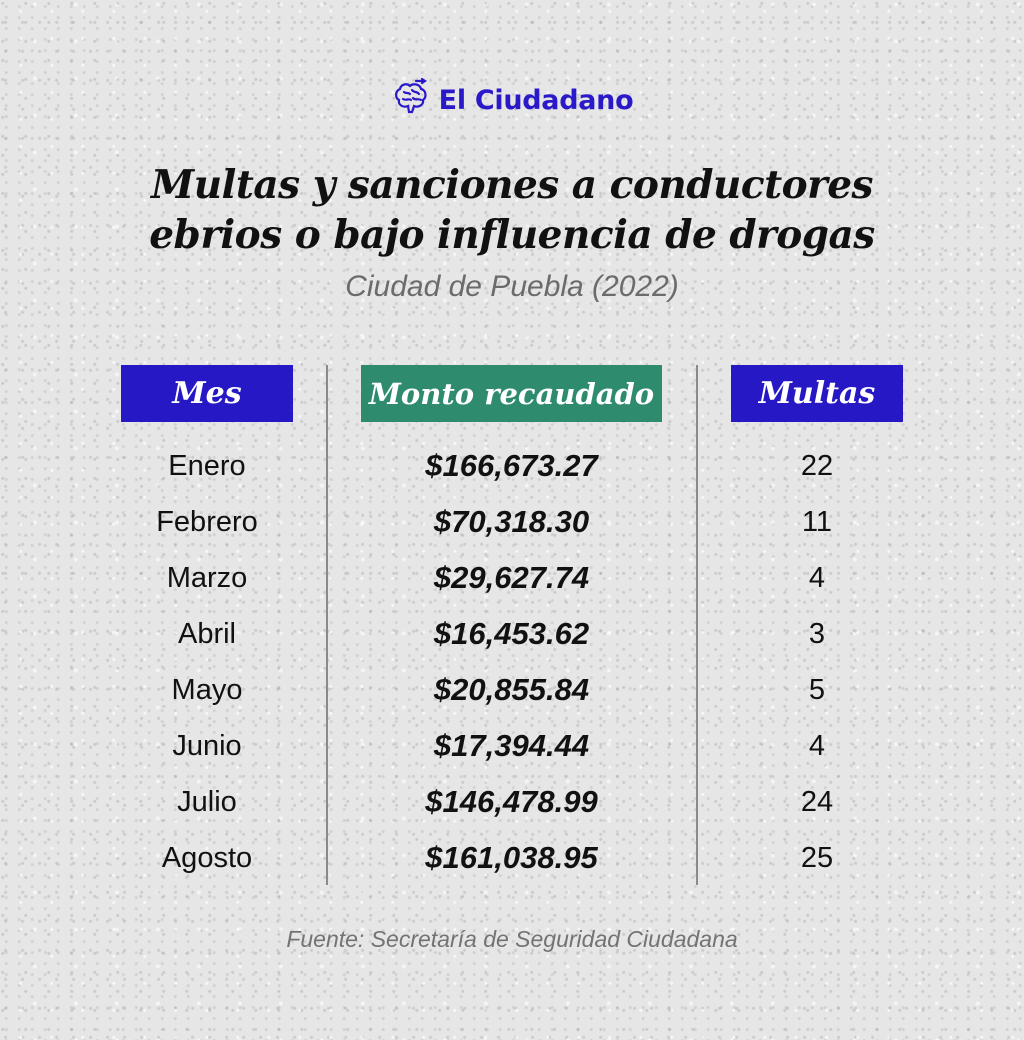  What do you see at coordinates (512, 185) in the screenshot?
I see `title-line-1: Multas y sanciones a conductores` at bounding box center [512, 185].